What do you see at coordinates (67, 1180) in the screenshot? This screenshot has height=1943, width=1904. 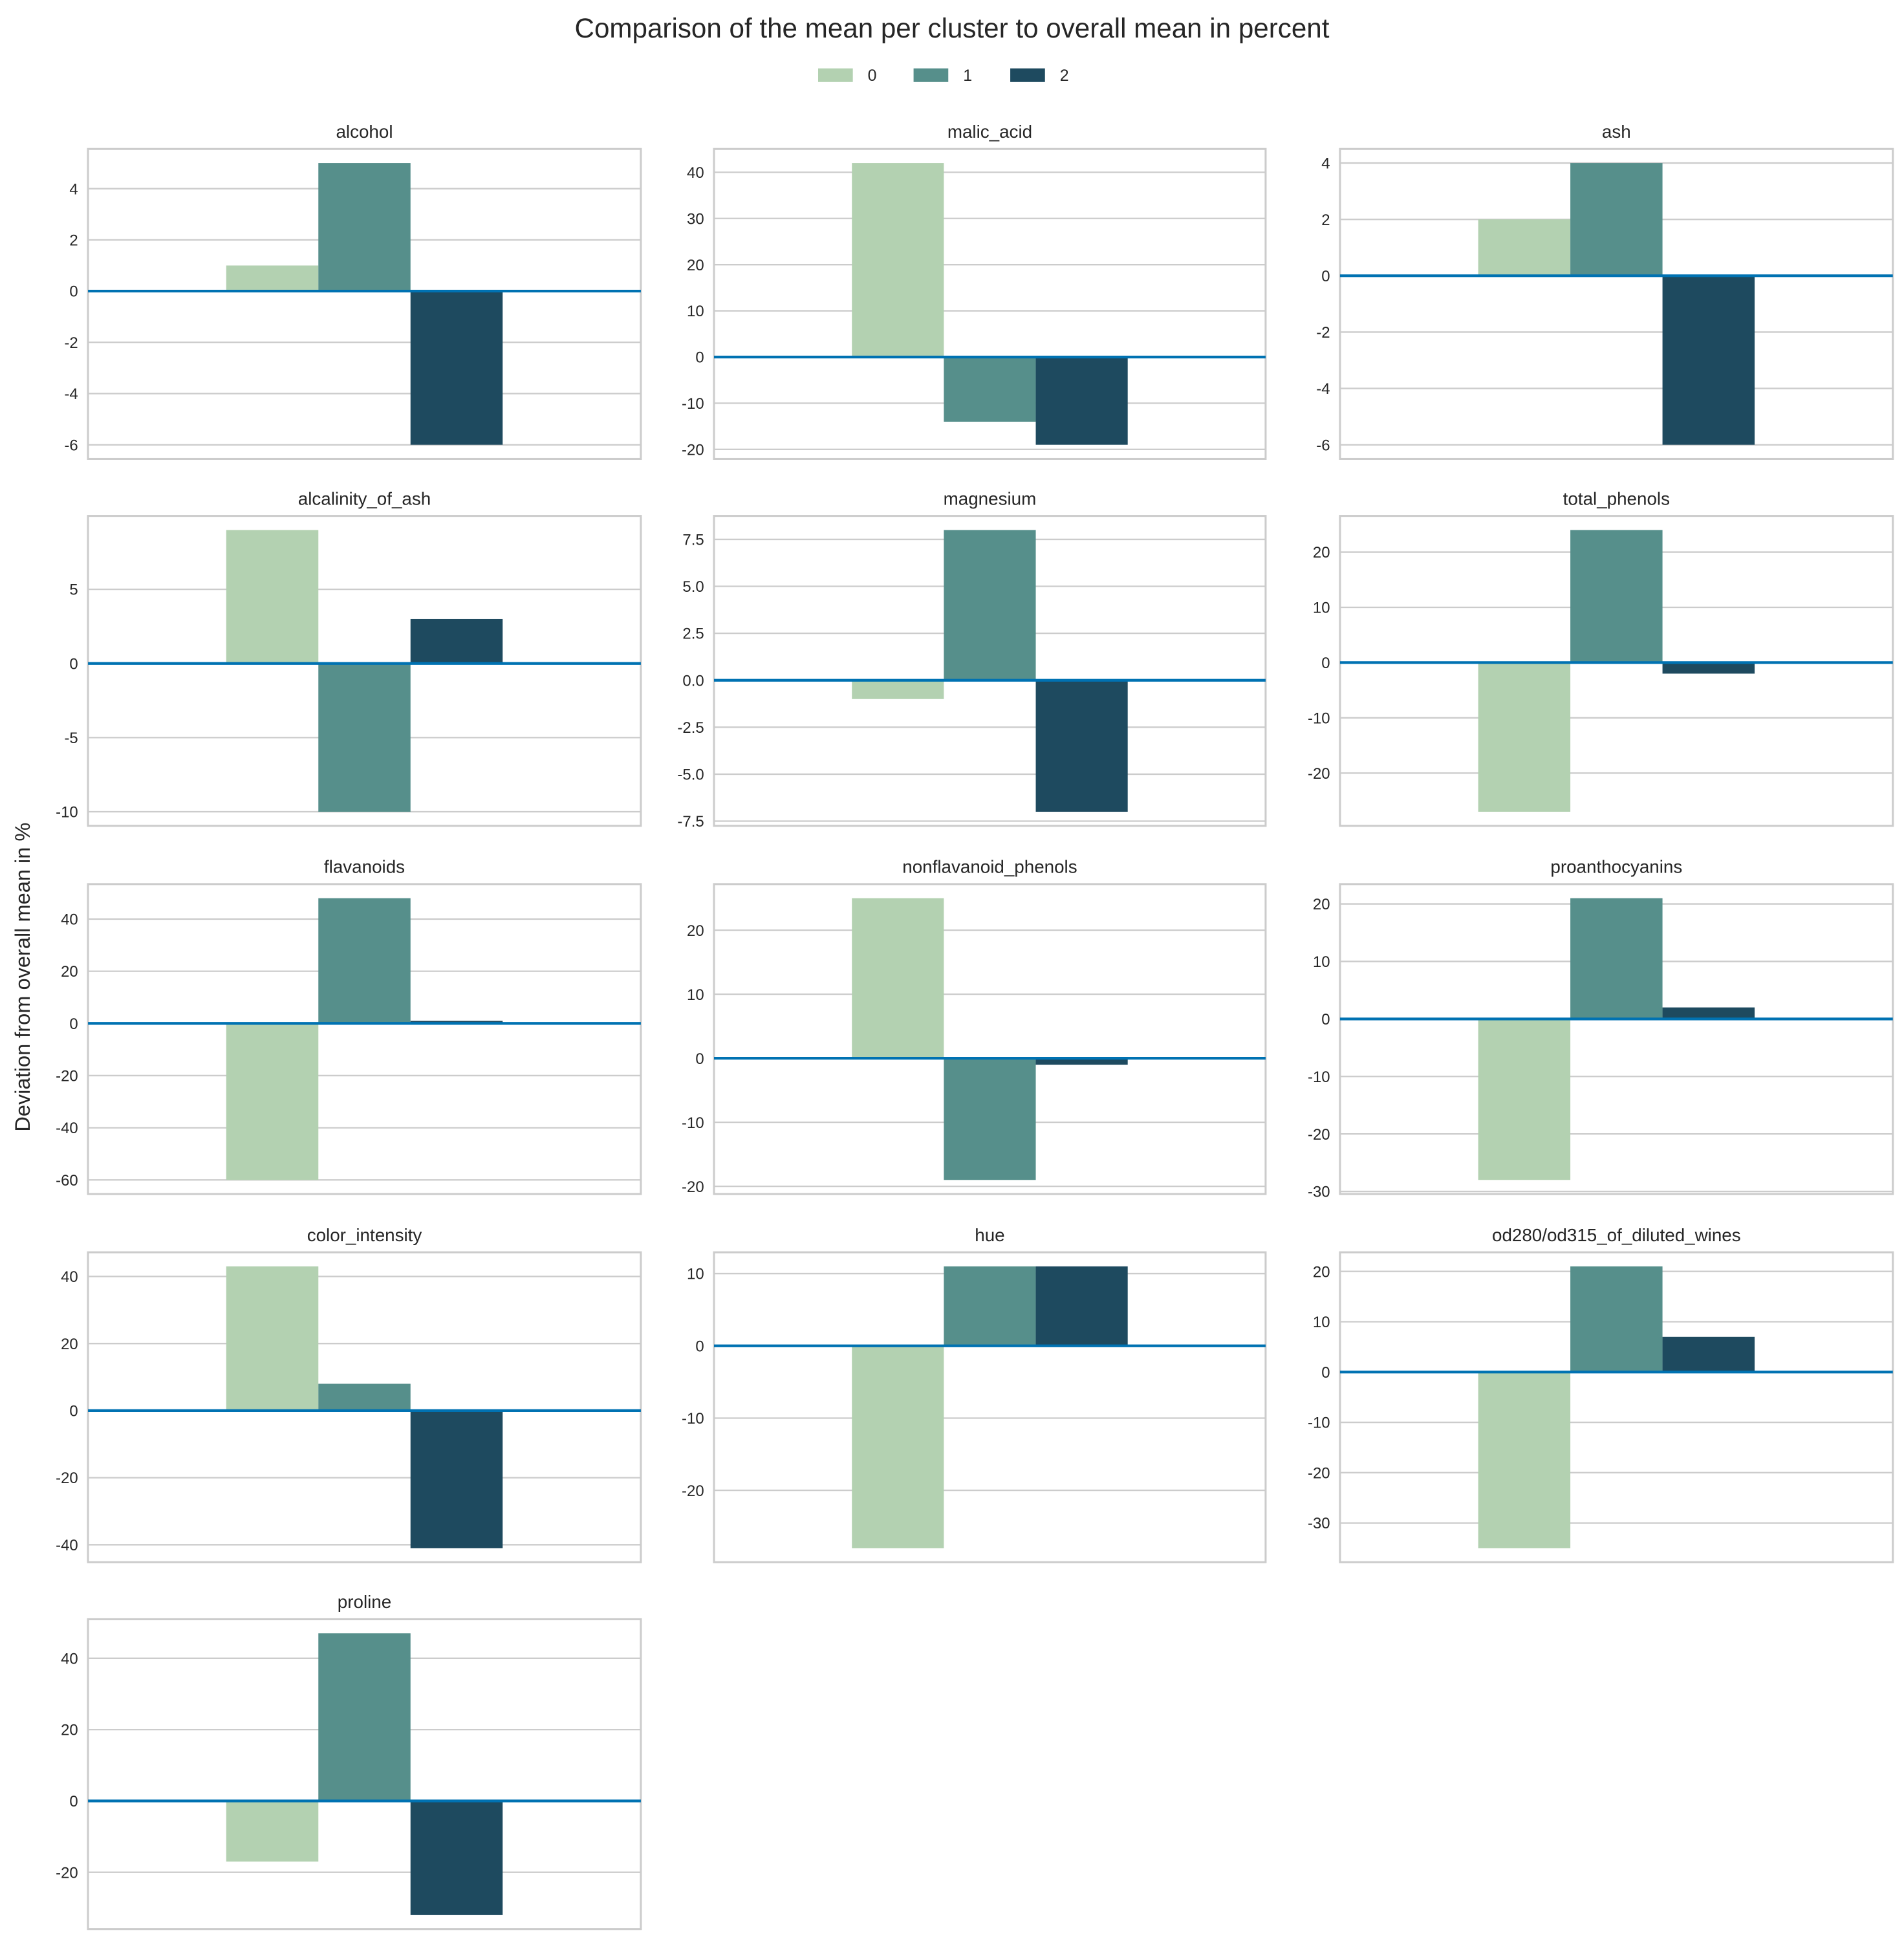 I see `y-tick-label: -60` at bounding box center [67, 1180].